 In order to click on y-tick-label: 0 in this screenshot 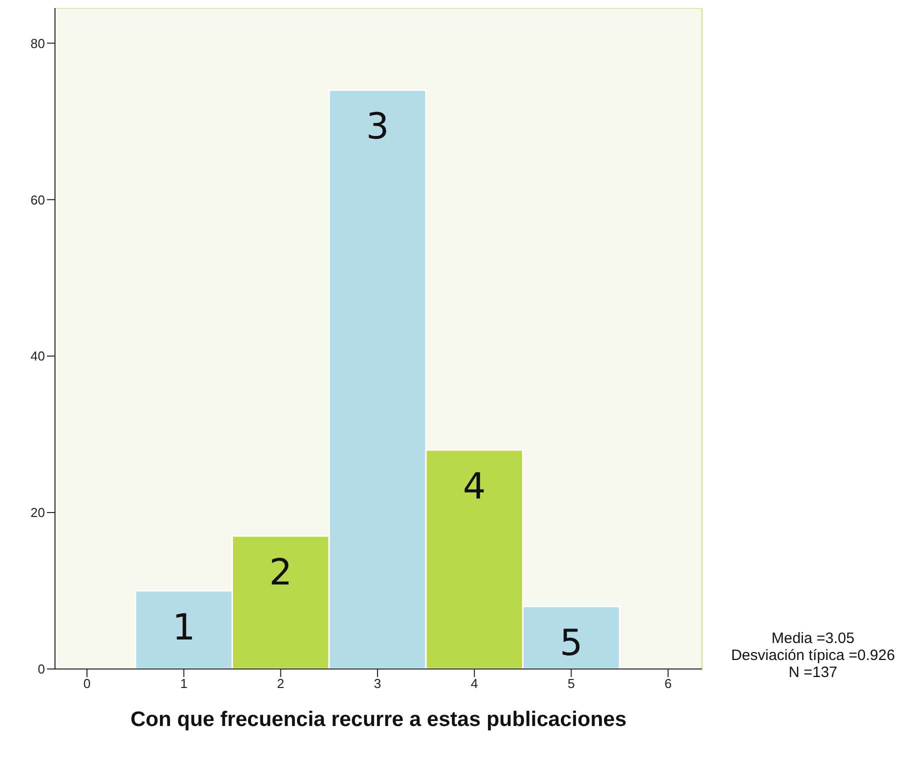, I will do `click(41, 669)`.